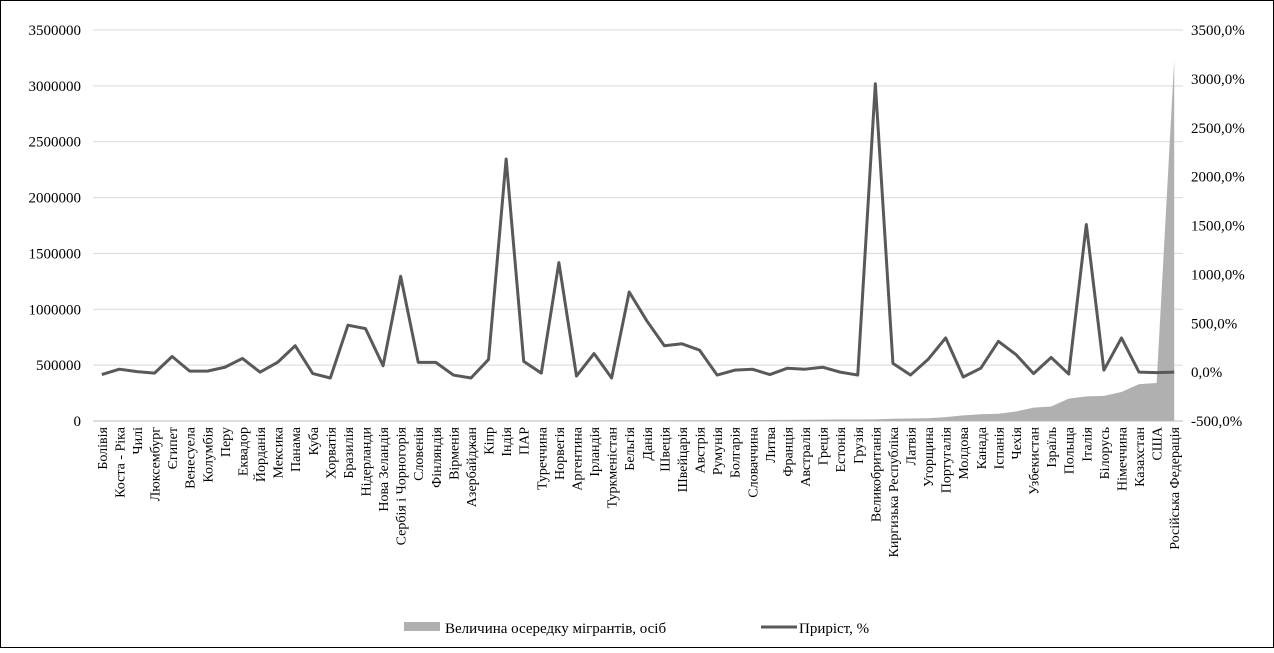 The height and width of the screenshot is (653, 1274). I want to click on x-tick-label: Узбекистан, so click(1035, 461).